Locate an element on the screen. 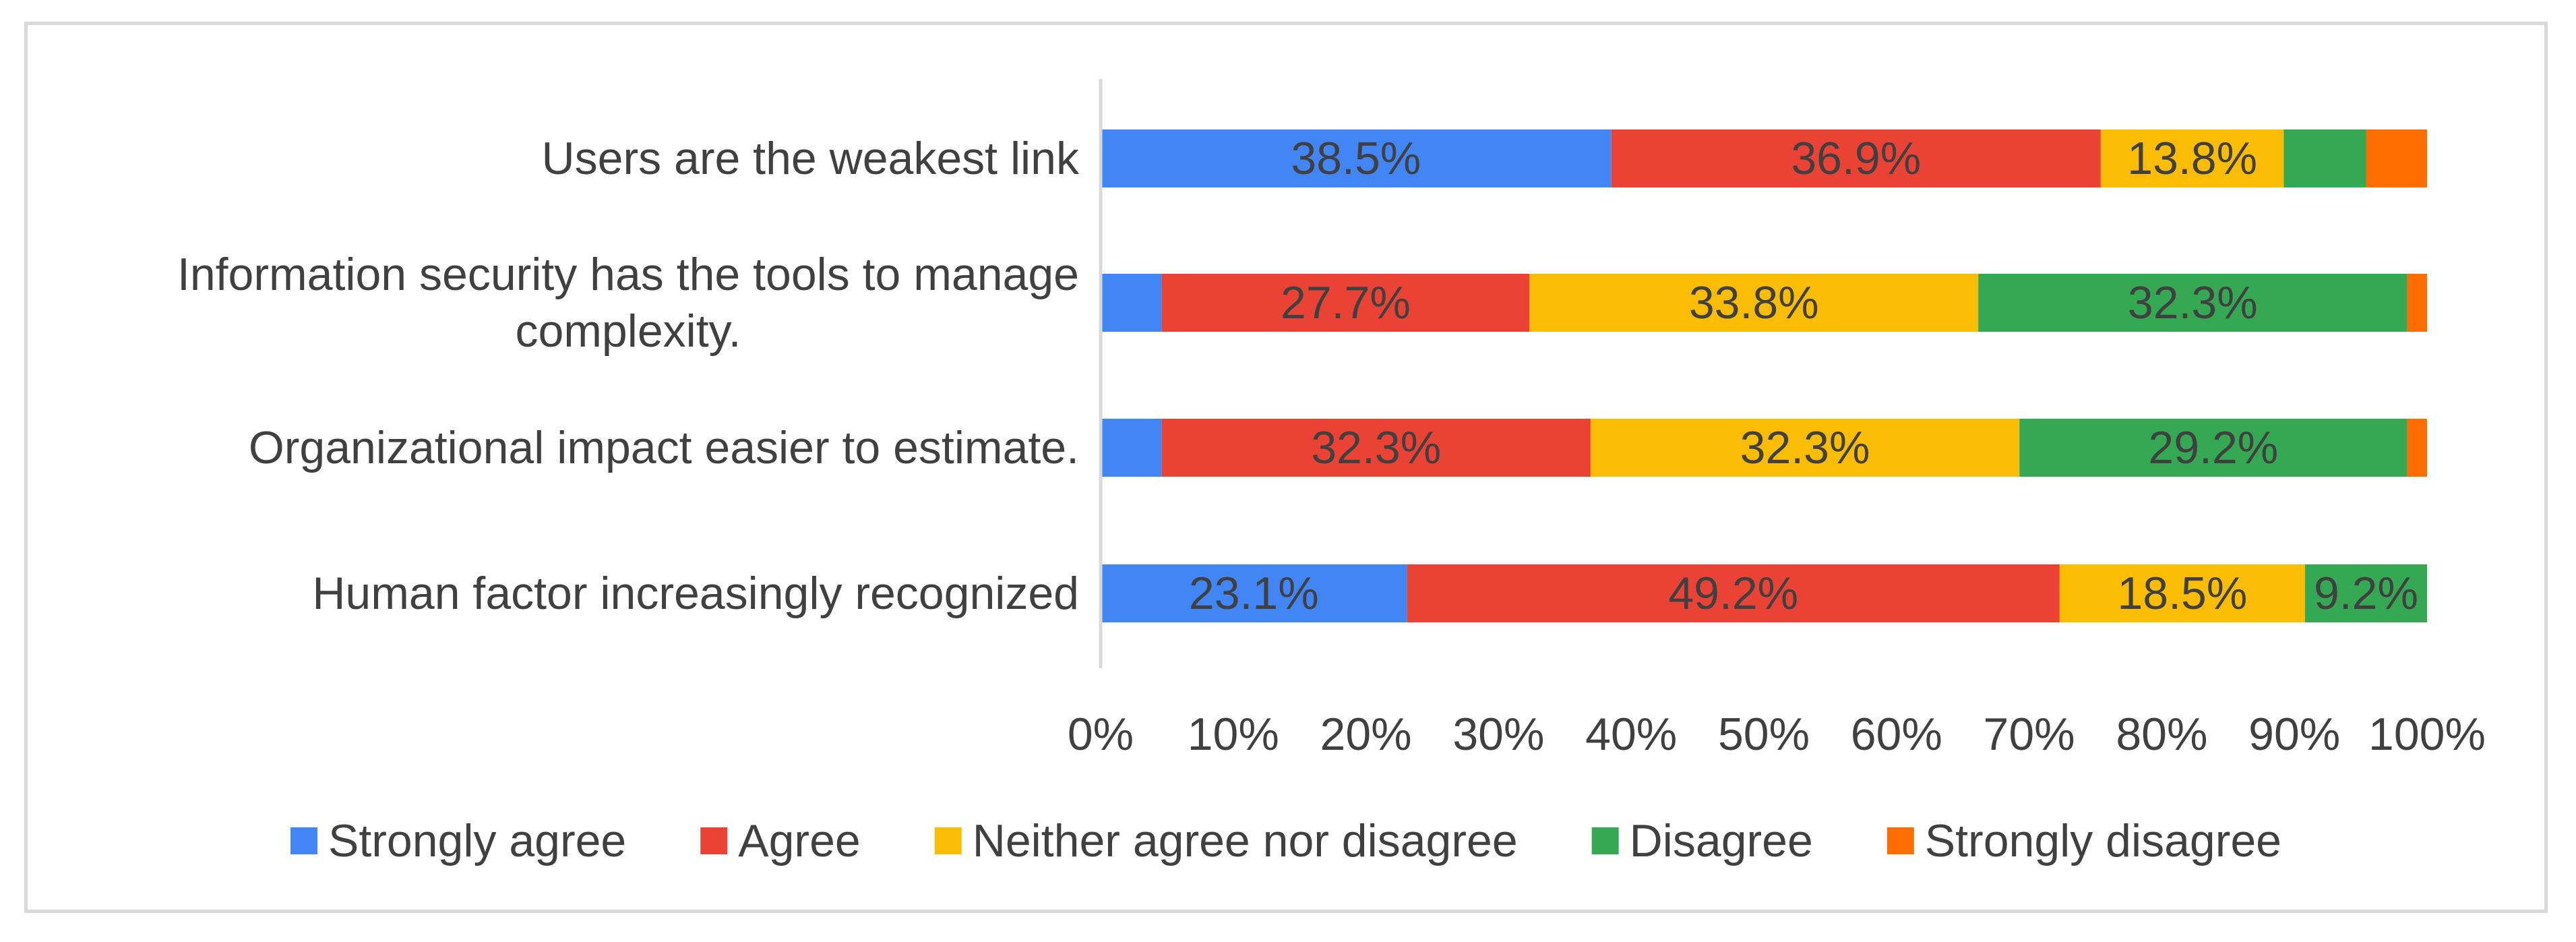  x-tick-label: 70% is located at coordinates (2030, 735).